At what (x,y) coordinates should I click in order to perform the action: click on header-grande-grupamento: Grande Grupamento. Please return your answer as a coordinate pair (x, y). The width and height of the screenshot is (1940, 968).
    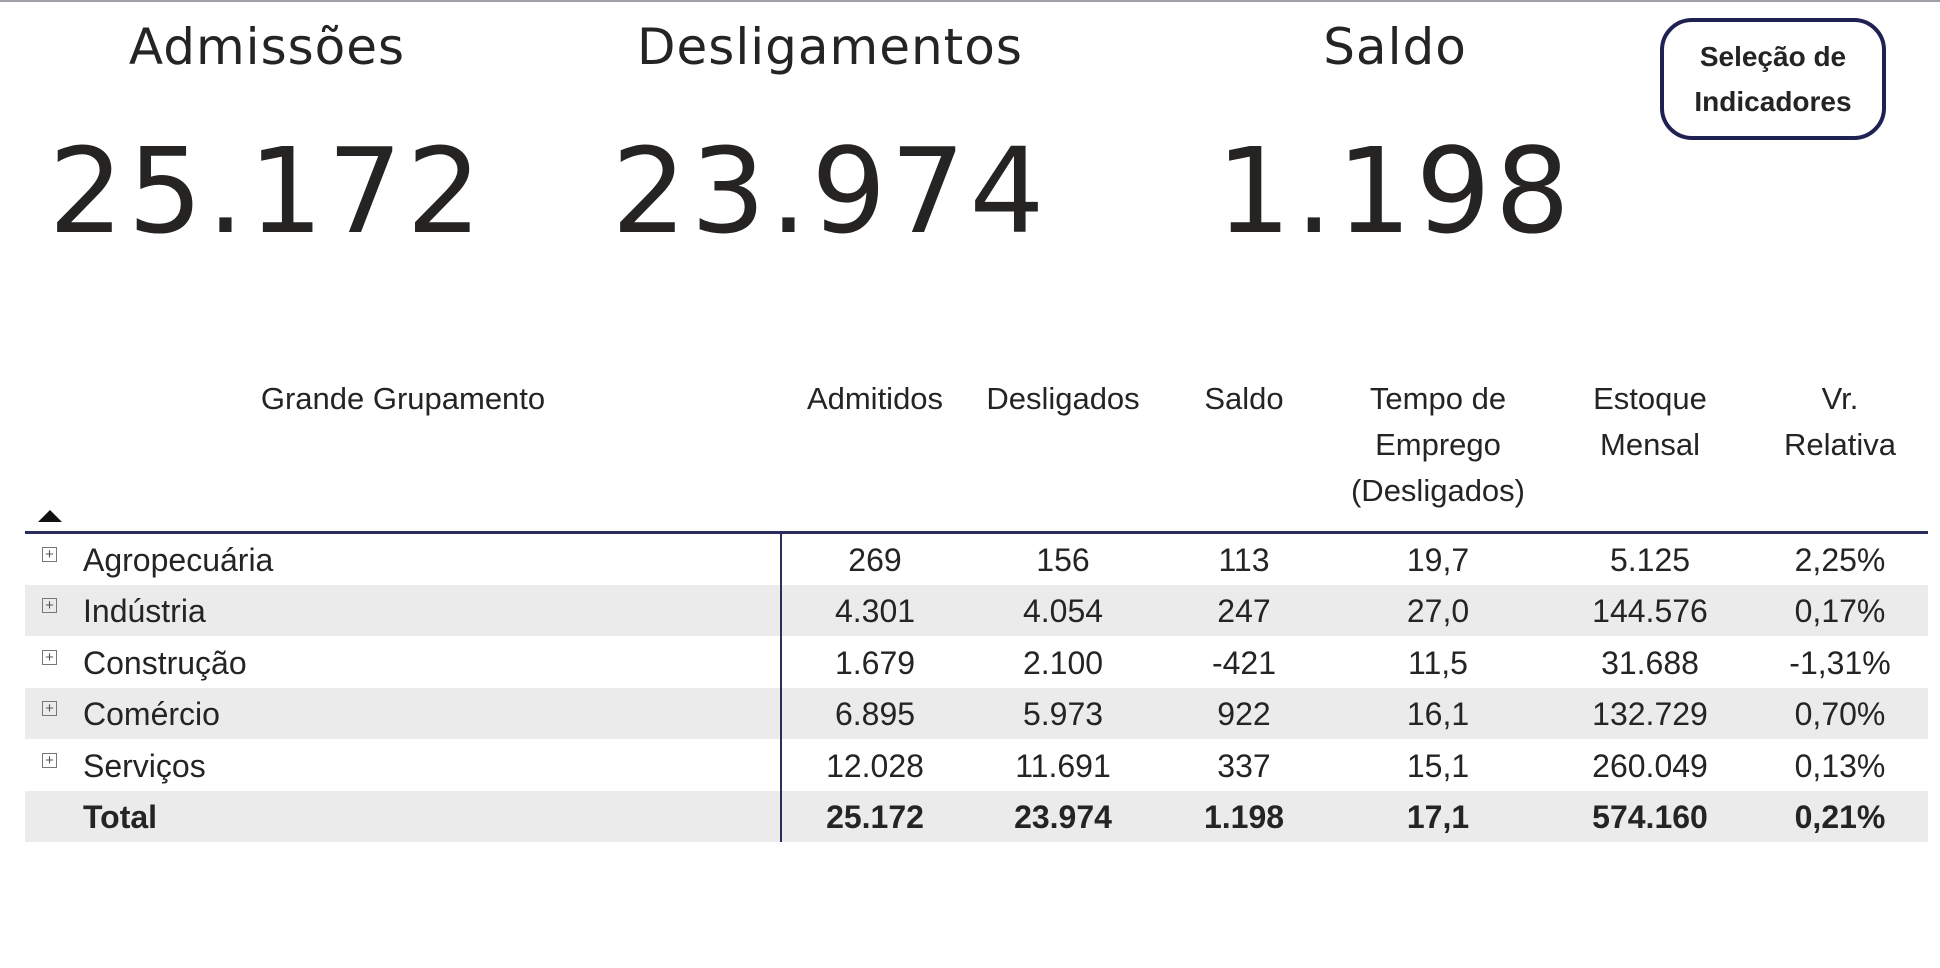
    Looking at the image, I should click on (403, 399).